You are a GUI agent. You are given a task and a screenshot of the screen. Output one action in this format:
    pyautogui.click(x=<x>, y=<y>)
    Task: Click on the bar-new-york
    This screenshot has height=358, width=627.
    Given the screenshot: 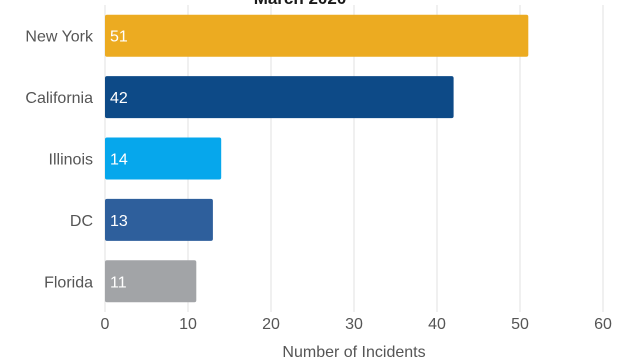 What is the action you would take?
    pyautogui.click(x=317, y=35)
    